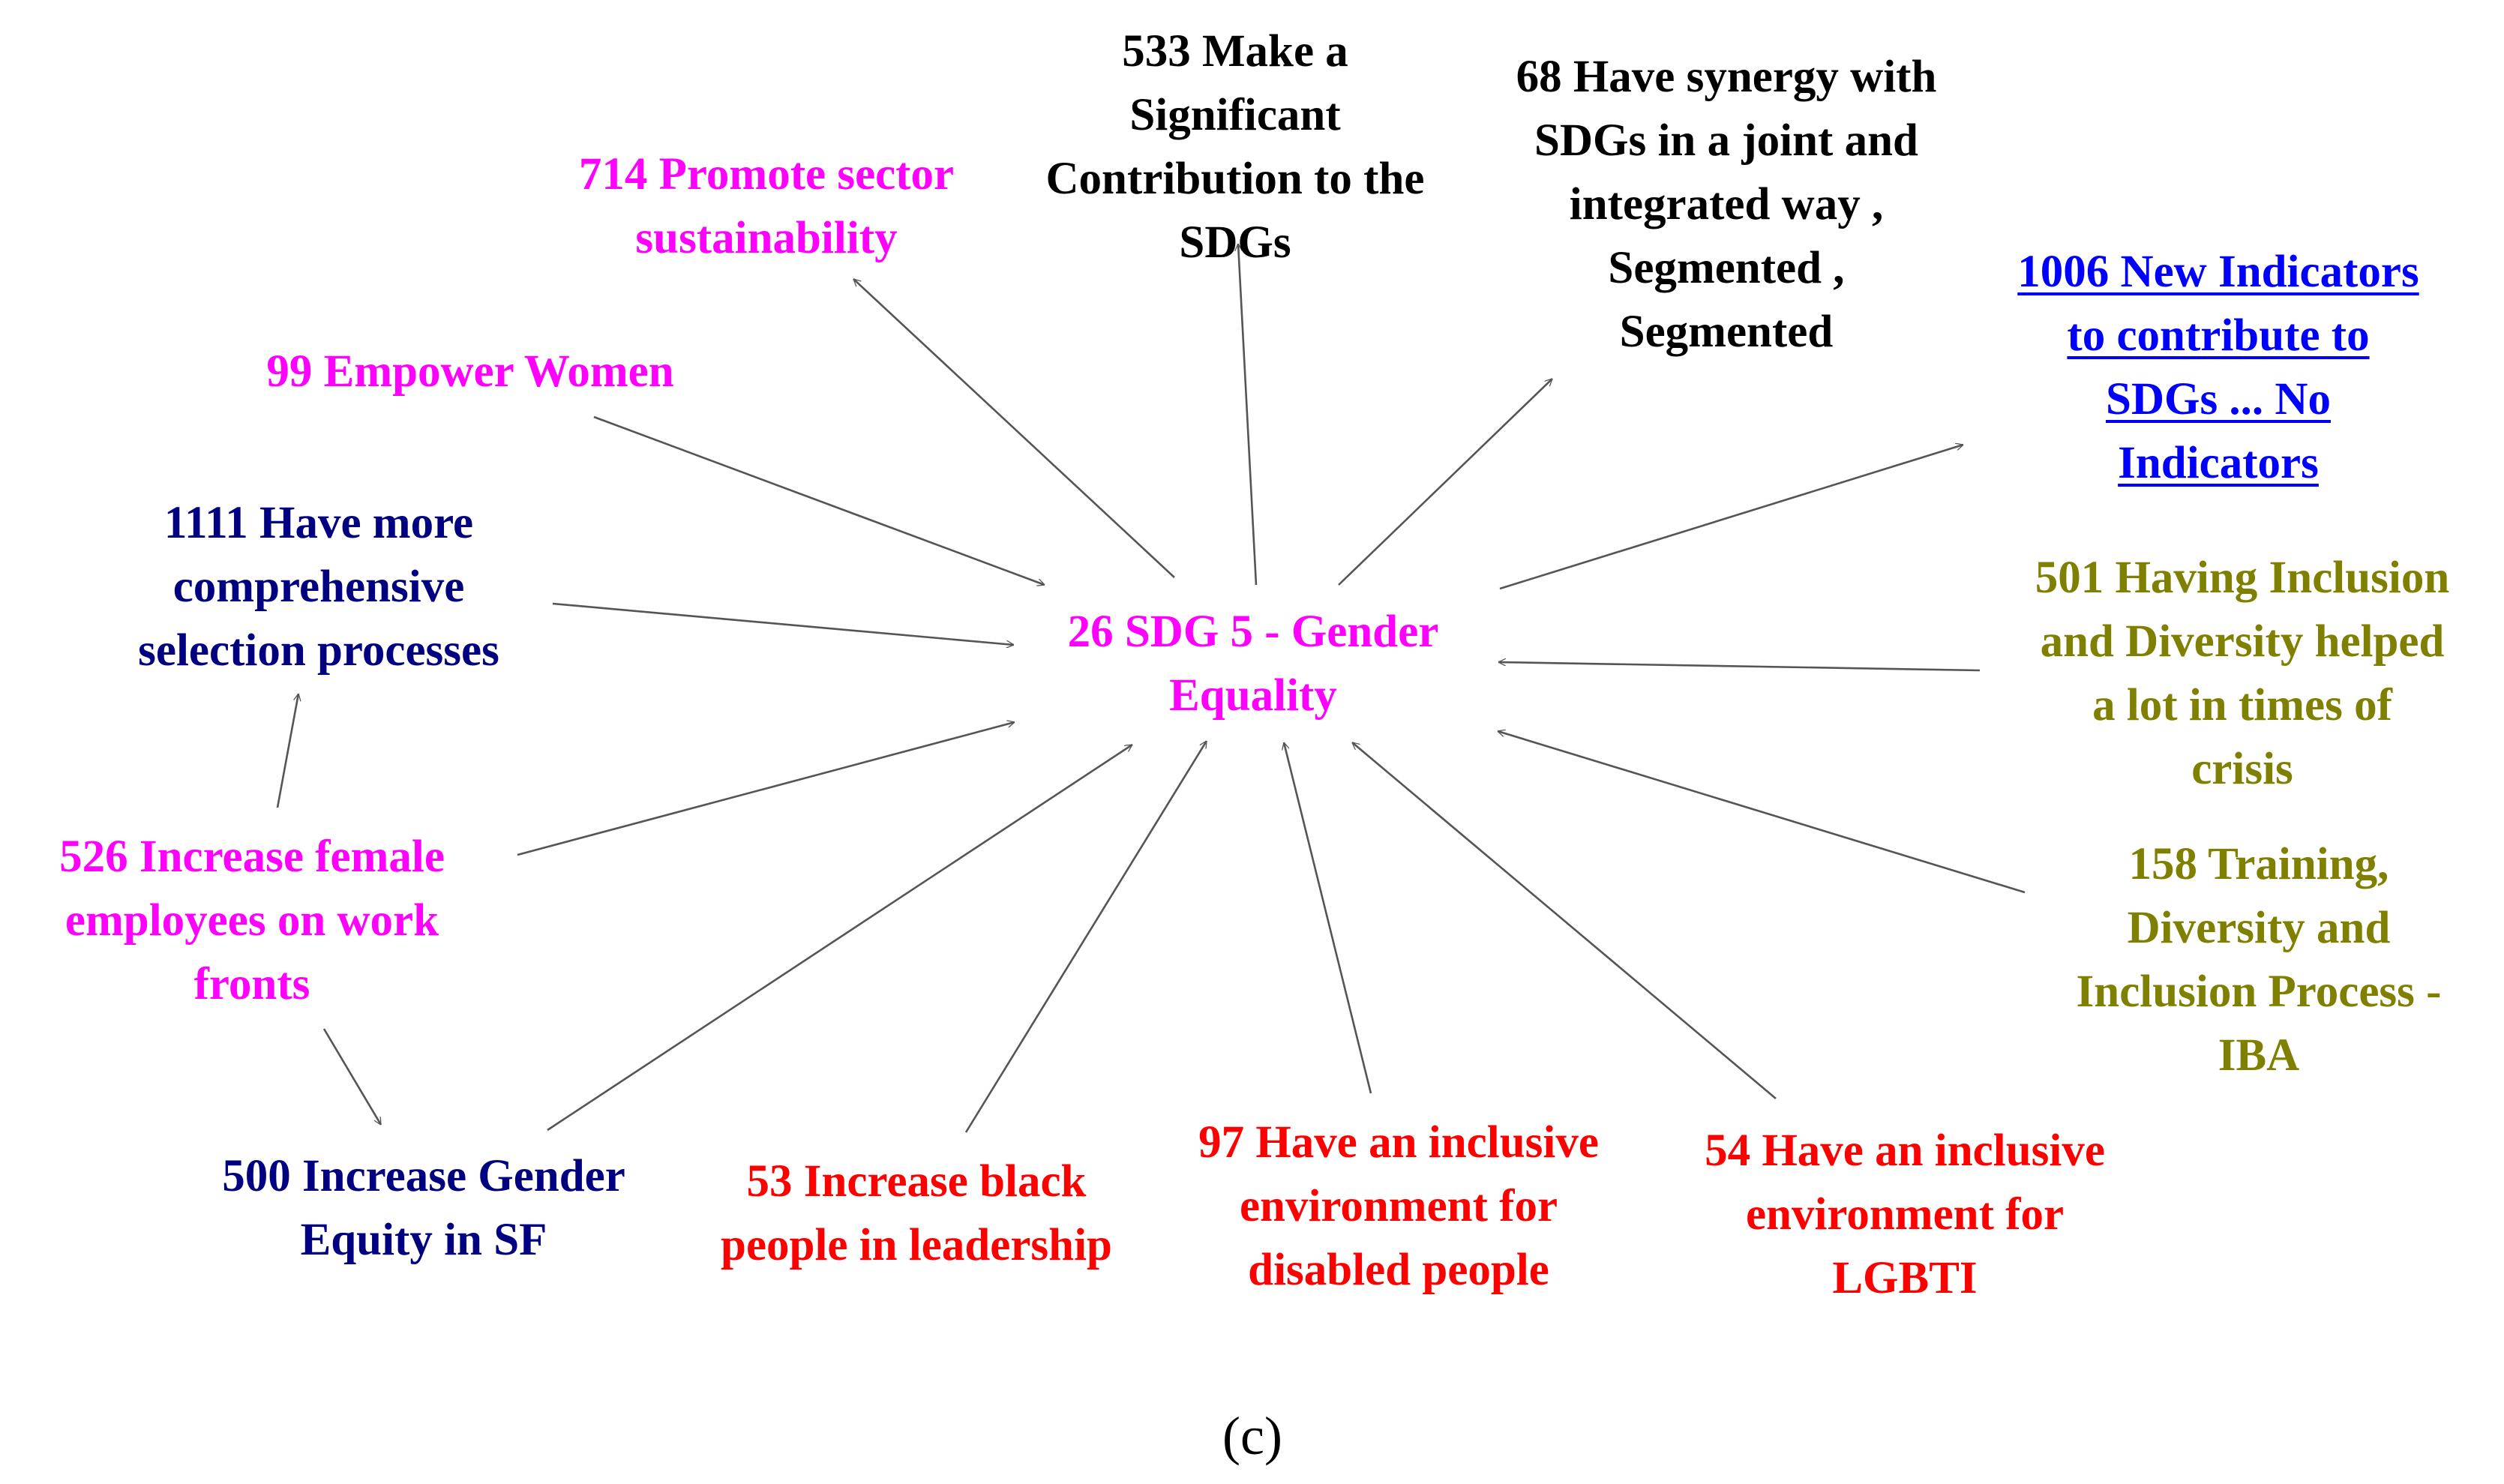  Describe the element at coordinates (2242, 705) in the screenshot. I see `node-line: a lot in times of` at that location.